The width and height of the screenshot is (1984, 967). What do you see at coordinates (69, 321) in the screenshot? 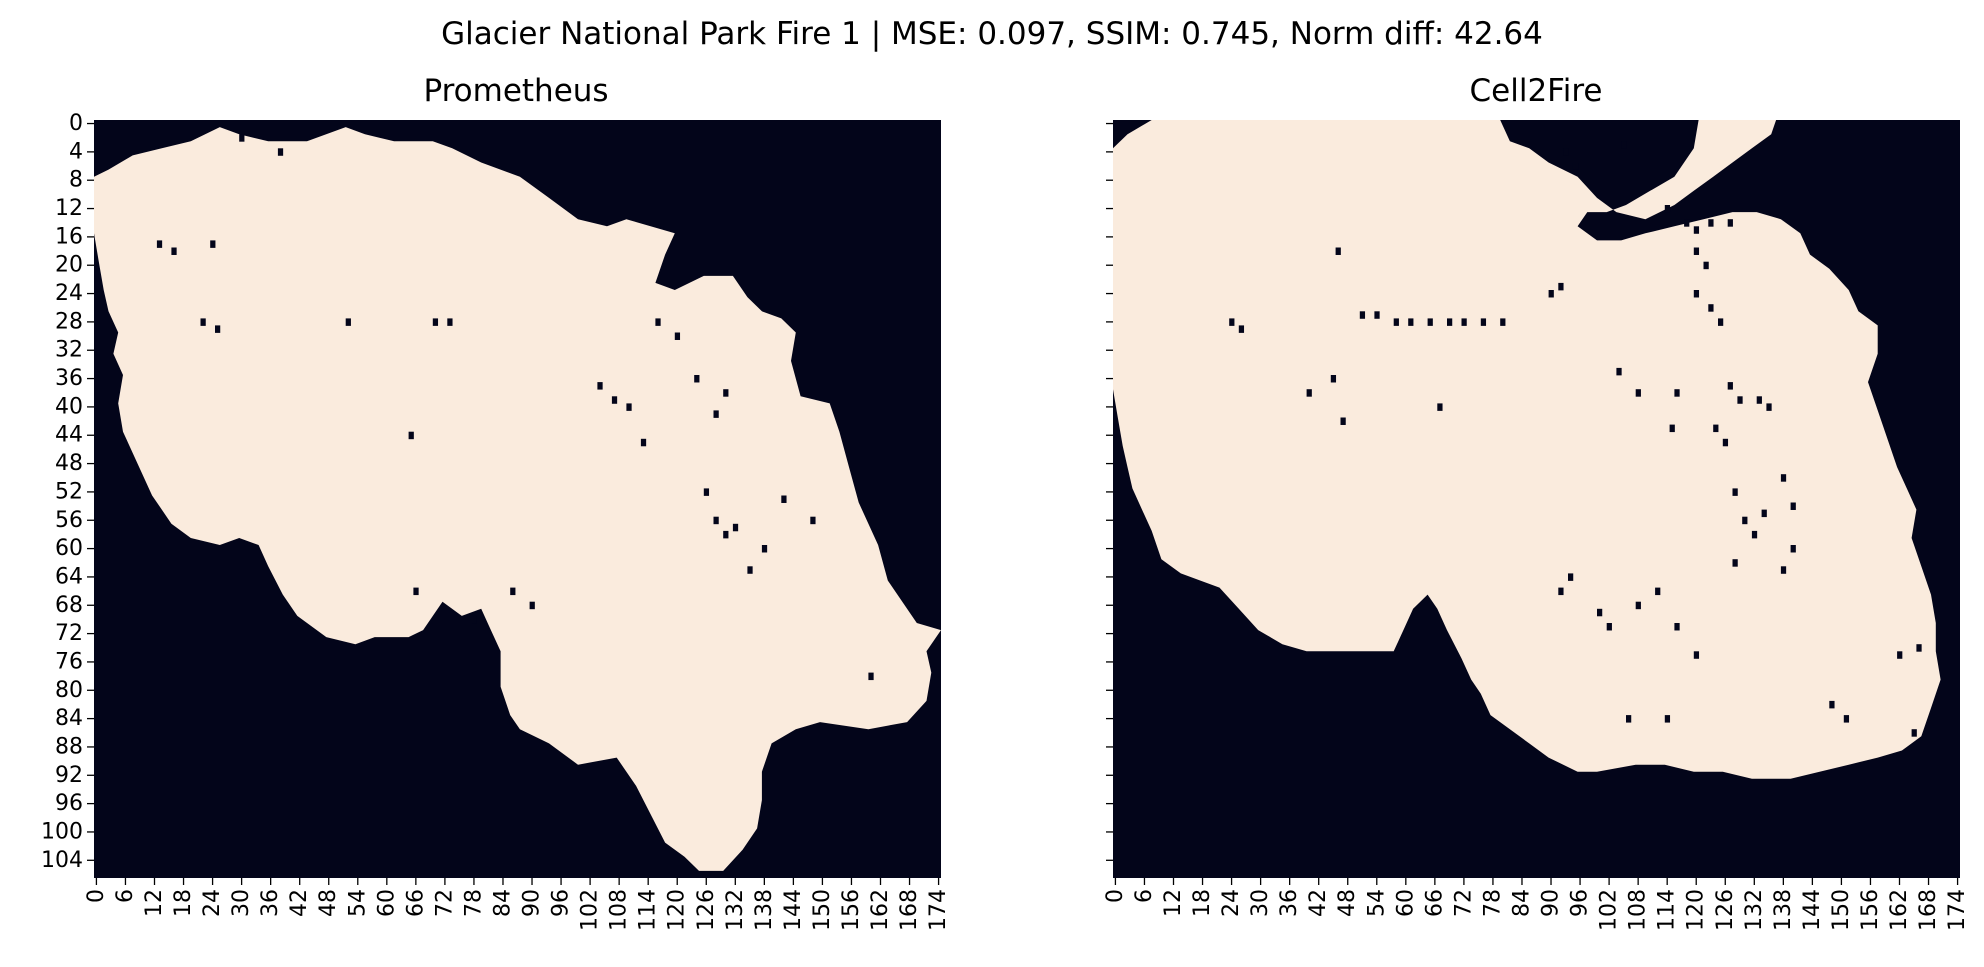
I see `y-tick-label: 28` at bounding box center [69, 321].